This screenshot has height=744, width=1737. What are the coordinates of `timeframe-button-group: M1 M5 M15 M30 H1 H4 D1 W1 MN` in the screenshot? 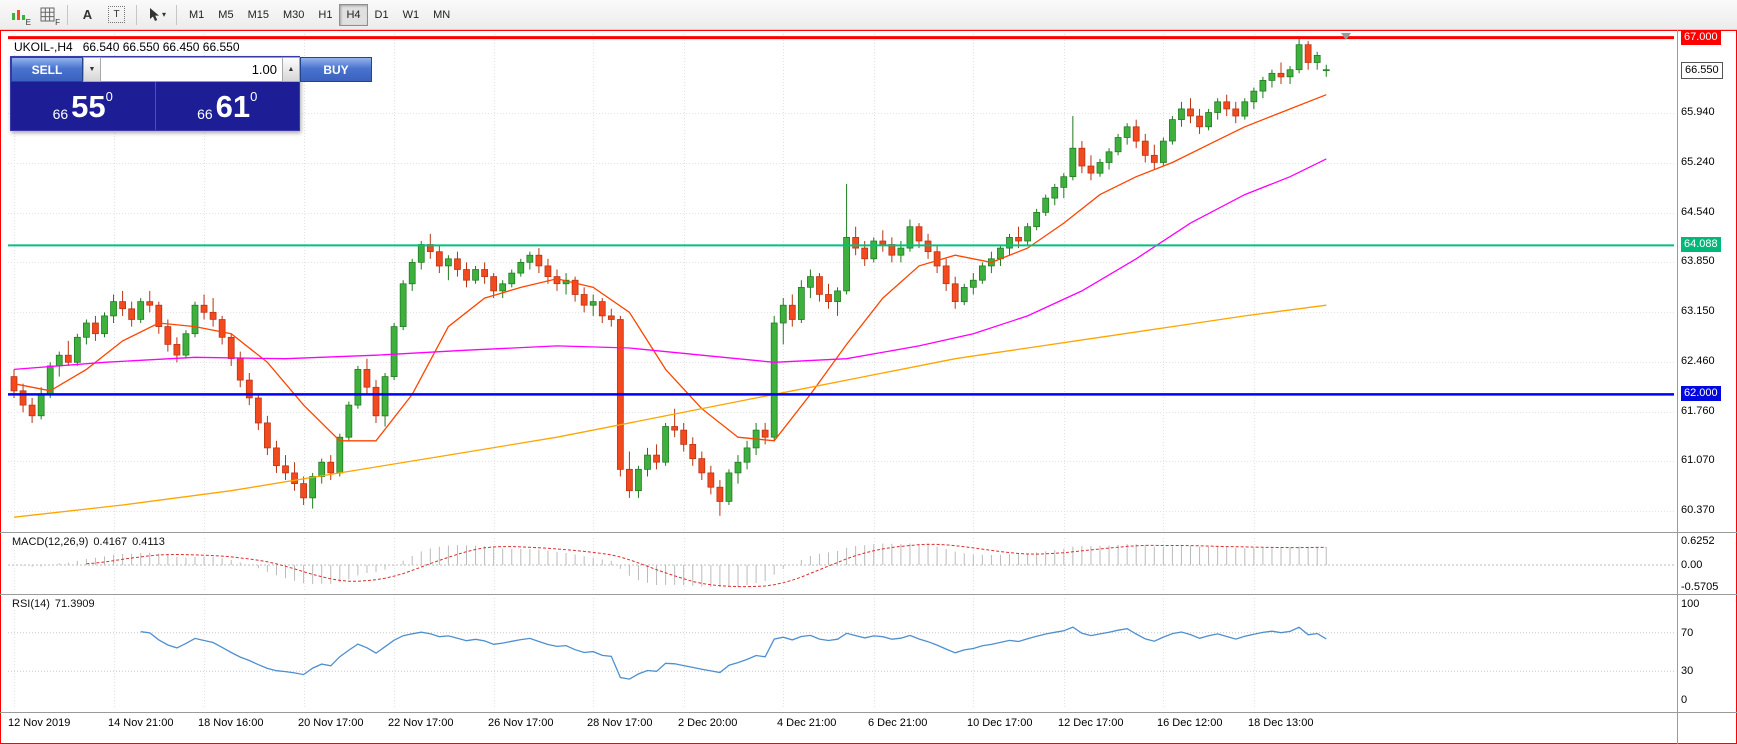 It's located at (319, 14).